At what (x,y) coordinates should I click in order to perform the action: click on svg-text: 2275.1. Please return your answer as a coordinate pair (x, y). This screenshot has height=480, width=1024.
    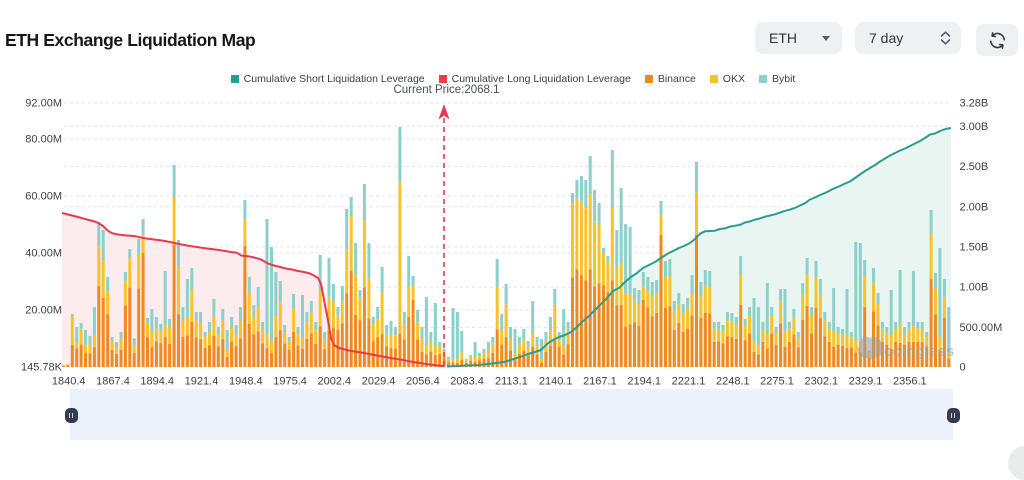
    Looking at the image, I should click on (777, 382).